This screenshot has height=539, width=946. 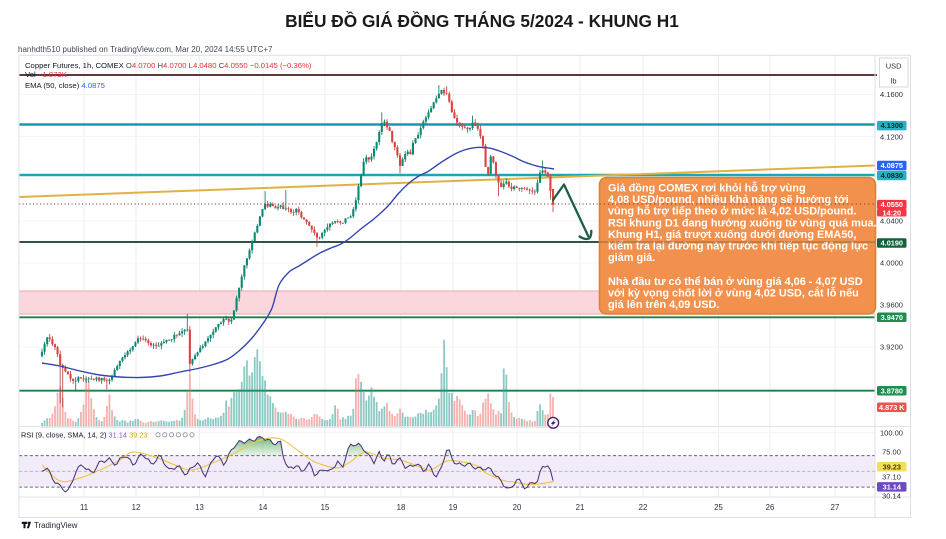 I want to click on svg-text: 4.0550, so click(x=892, y=204).